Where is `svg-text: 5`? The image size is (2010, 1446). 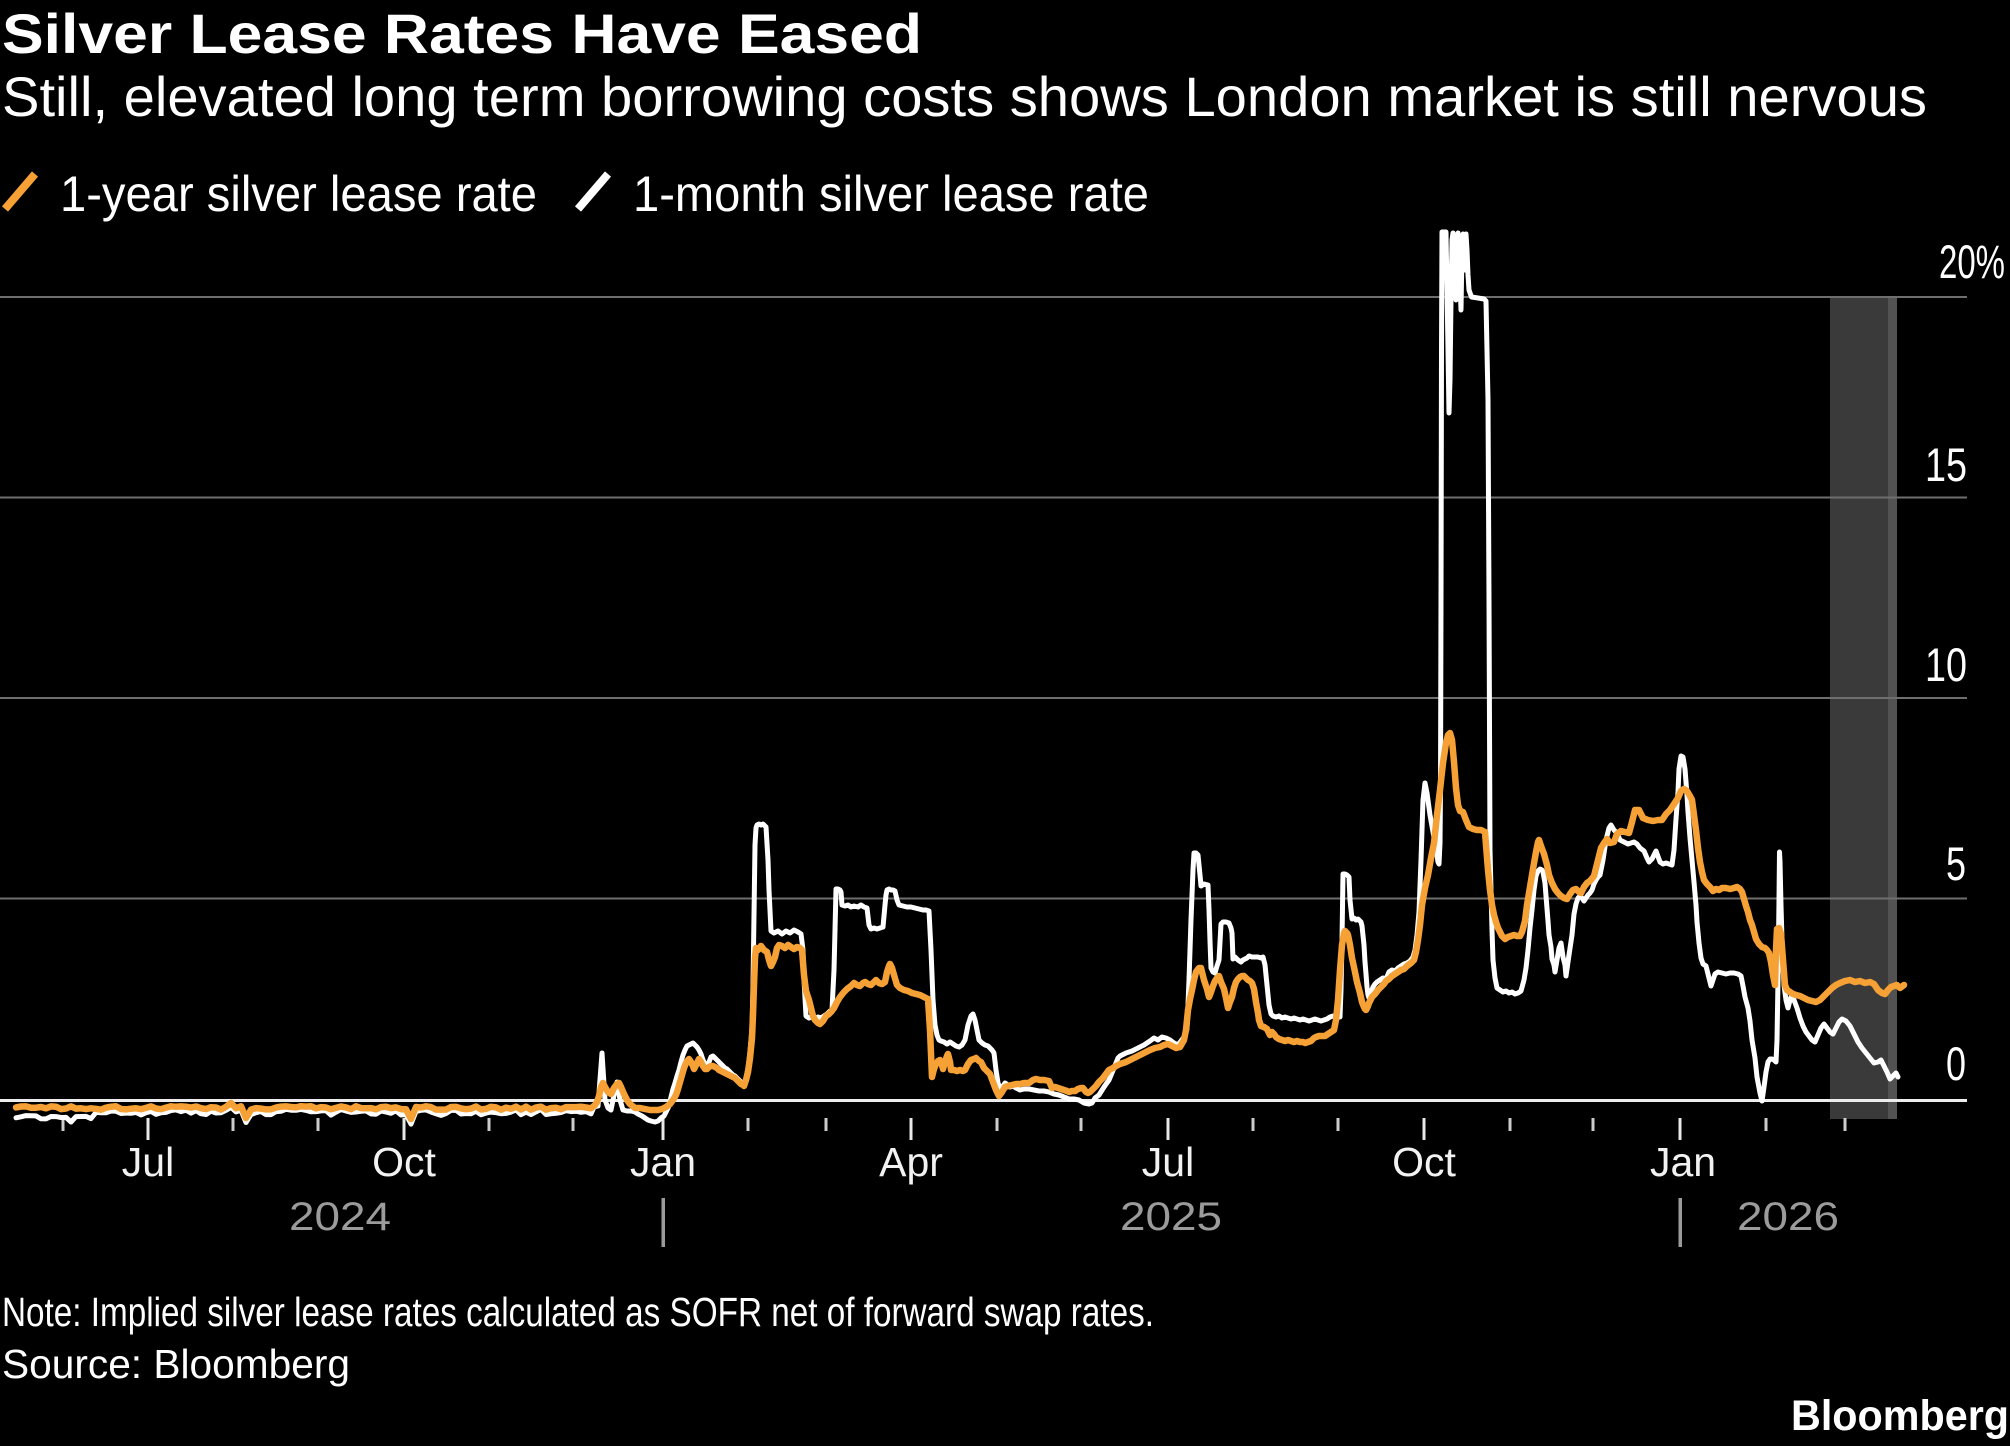 svg-text: 5 is located at coordinates (1956, 863).